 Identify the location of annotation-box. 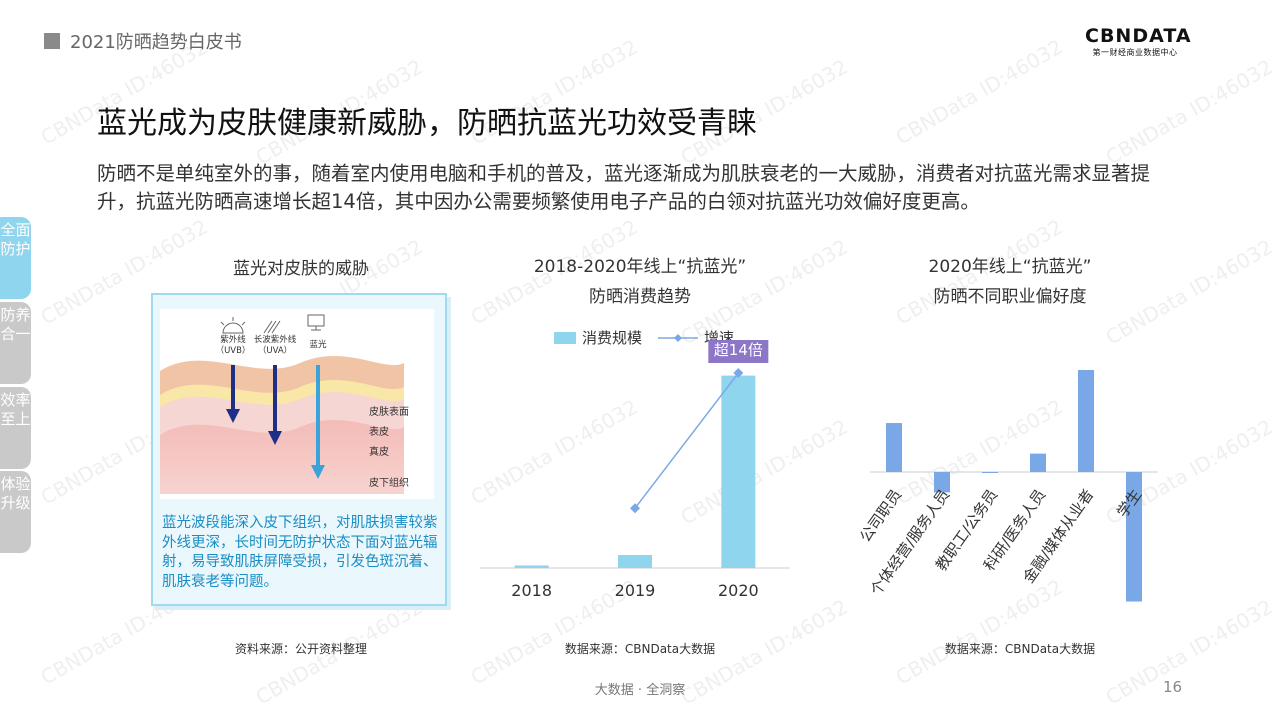
(738, 351).